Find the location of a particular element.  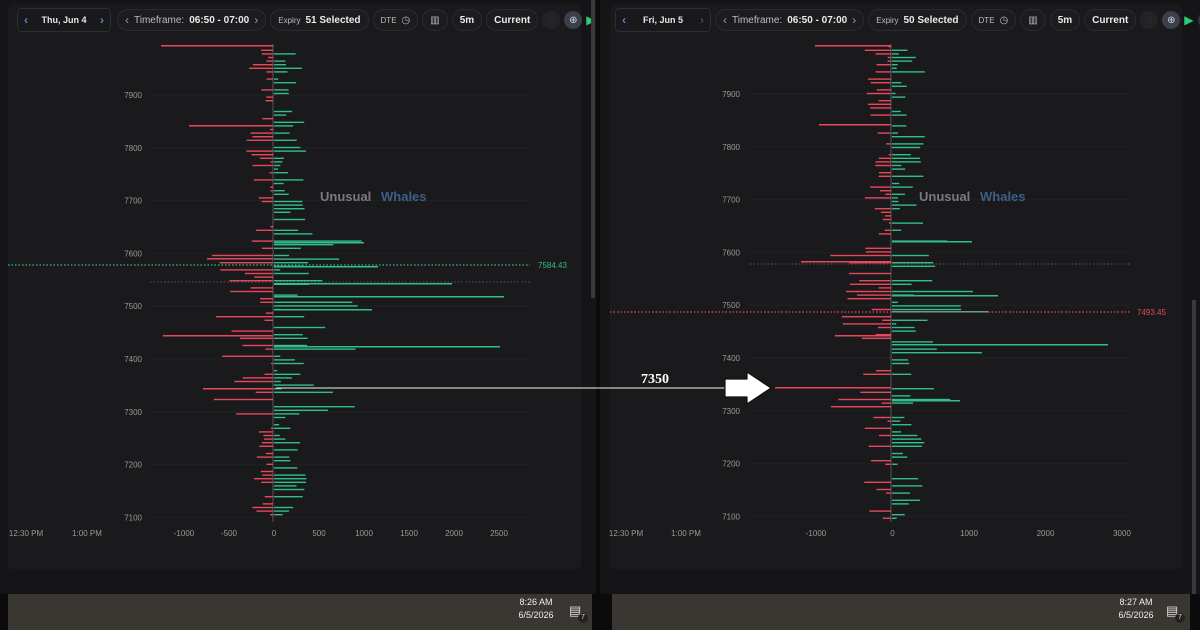

x-tick-label: 2000 is located at coordinates (454, 533).